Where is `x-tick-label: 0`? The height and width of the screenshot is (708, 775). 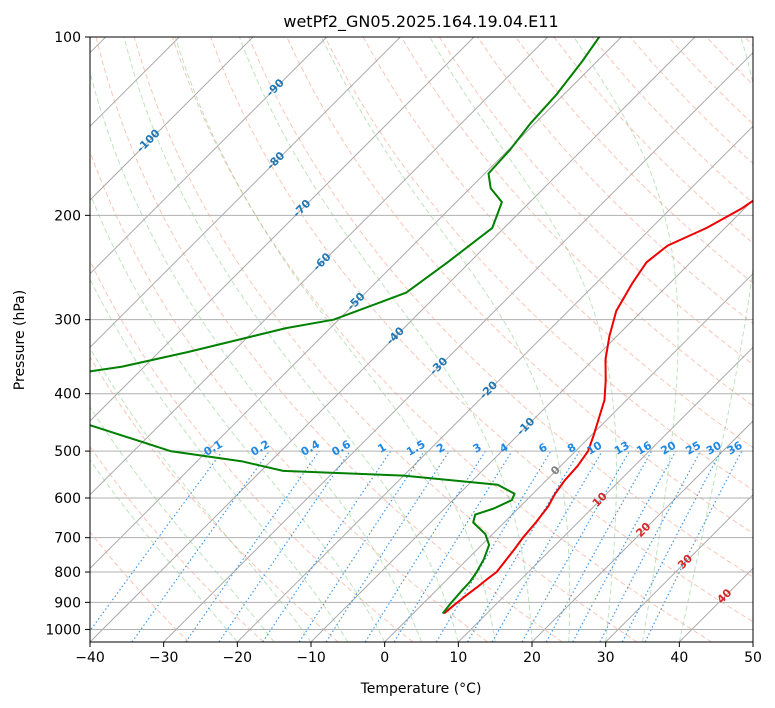
x-tick-label: 0 is located at coordinates (384, 658).